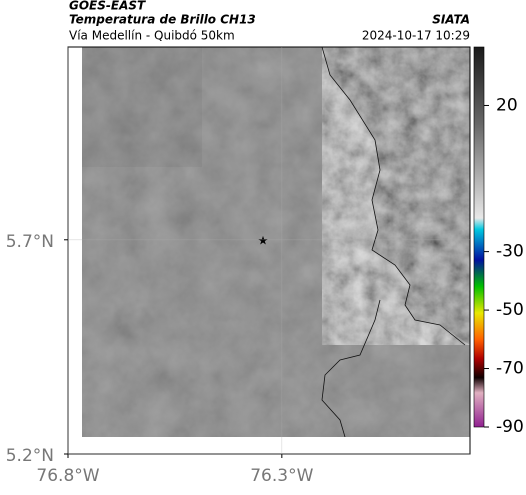 Image resolution: width=526 pixels, height=495 pixels. I want to click on y-tick-label: 5.2°N, so click(30, 456).